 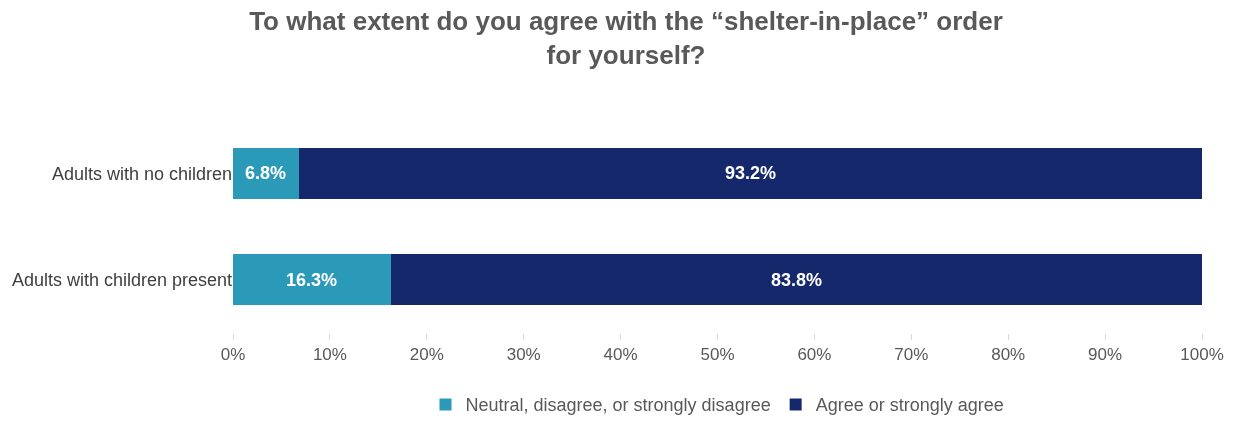 I want to click on data-label: 83.8%, so click(x=797, y=280).